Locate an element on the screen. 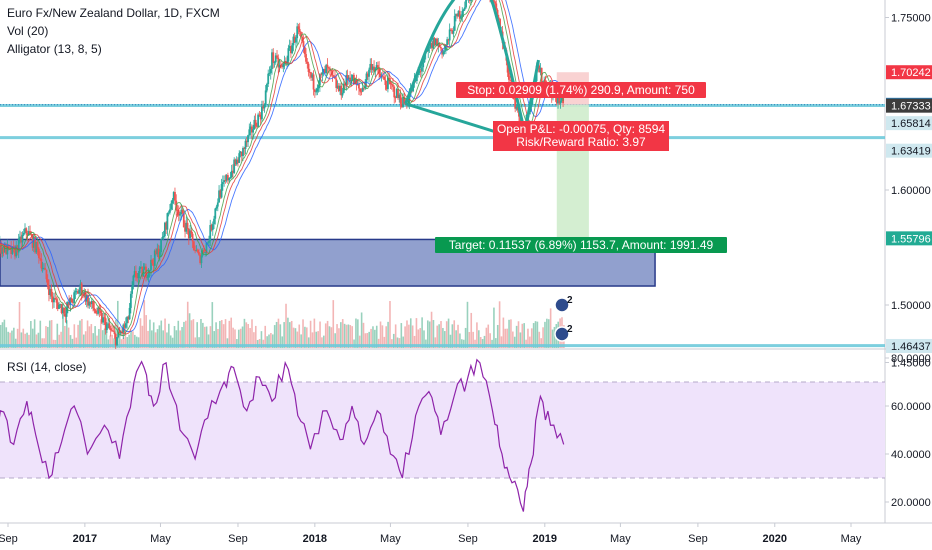 This screenshot has width=932, height=550. event-marker-icon is located at coordinates (562, 305).